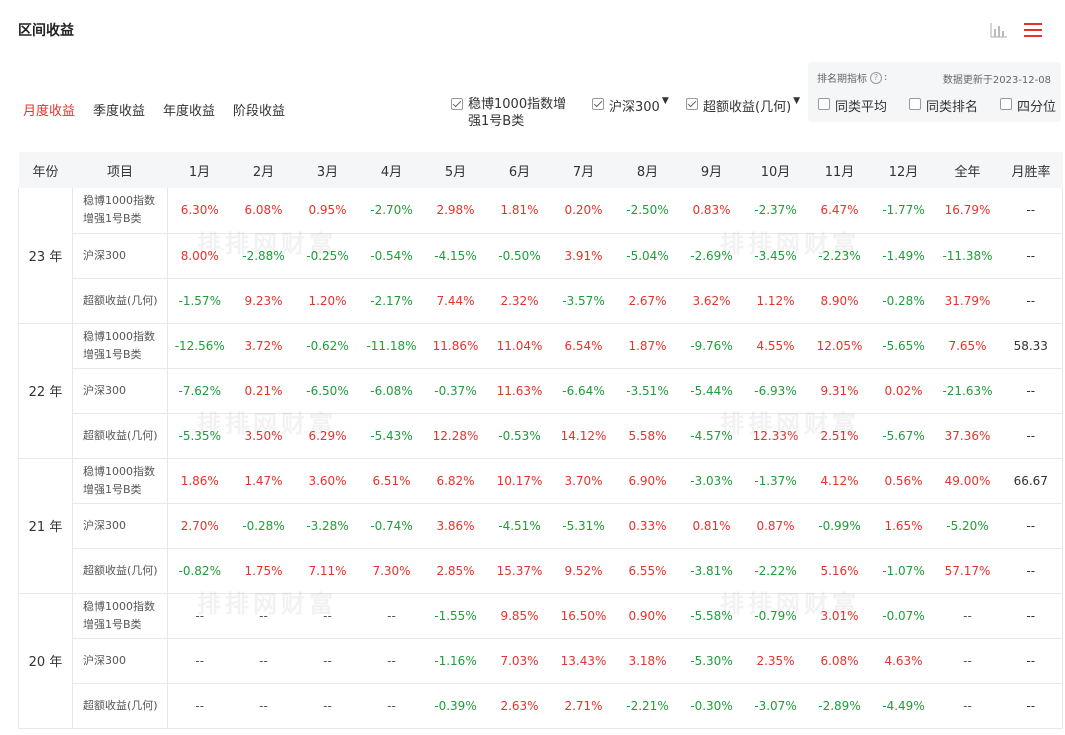  Describe the element at coordinates (711, 211) in the screenshot. I see `return-cell: 0.83%` at that location.